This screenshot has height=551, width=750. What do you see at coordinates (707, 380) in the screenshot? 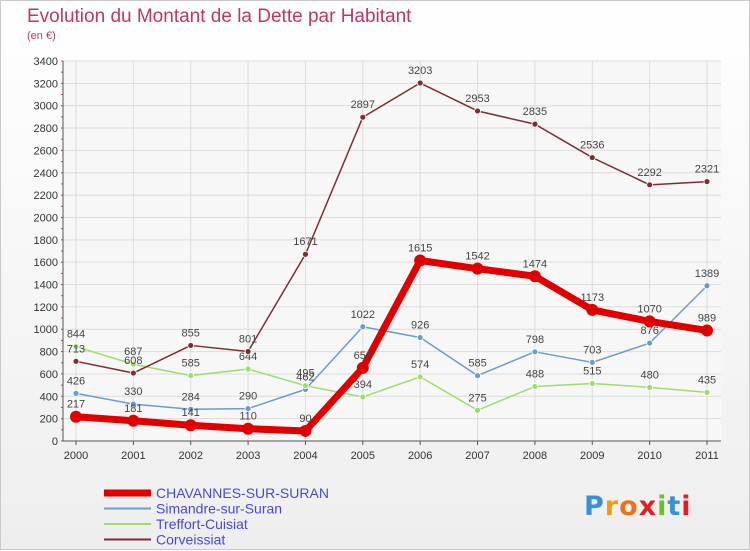
I see `data-label: 435` at bounding box center [707, 380].